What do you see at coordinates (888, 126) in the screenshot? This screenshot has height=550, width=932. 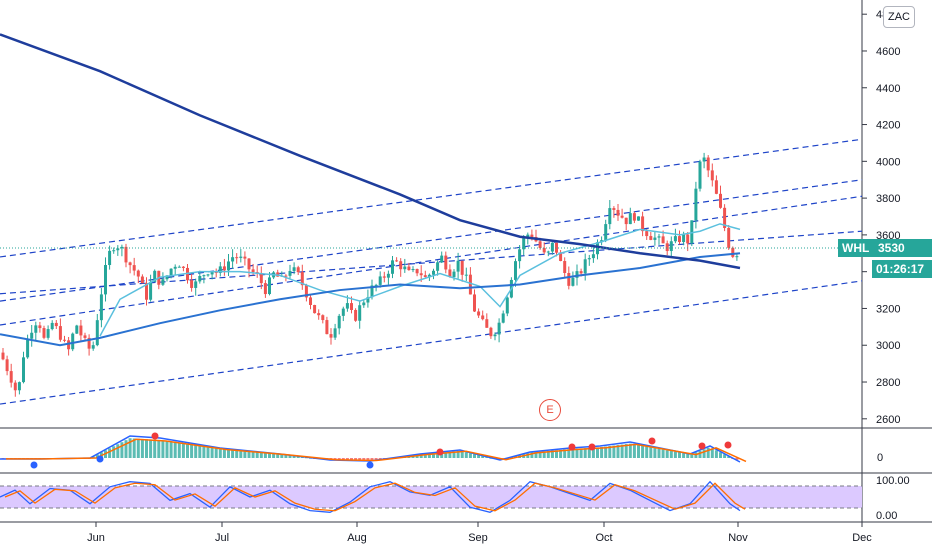 I see `price-axis-label: 4200` at bounding box center [888, 126].